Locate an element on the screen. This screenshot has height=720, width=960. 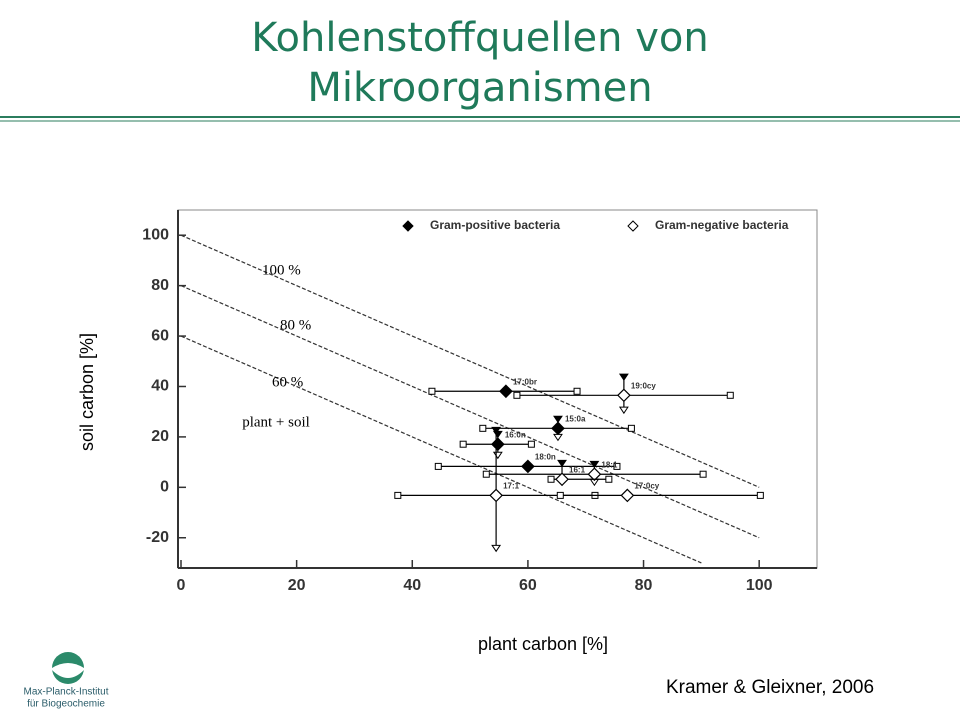
point-label: 19:0cy is located at coordinates (643, 385).